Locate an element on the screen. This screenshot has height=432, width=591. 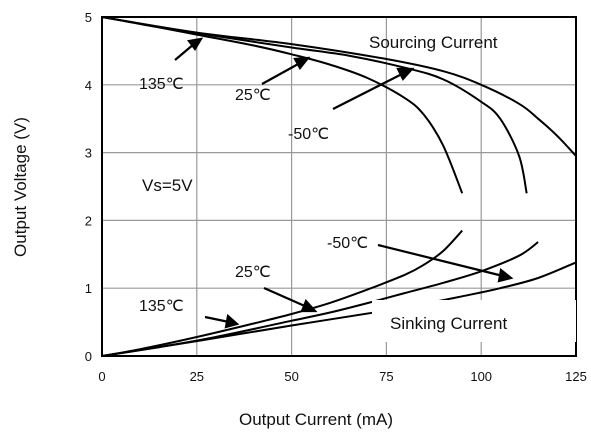
x-tick-label-5: 125 is located at coordinates (576, 376).